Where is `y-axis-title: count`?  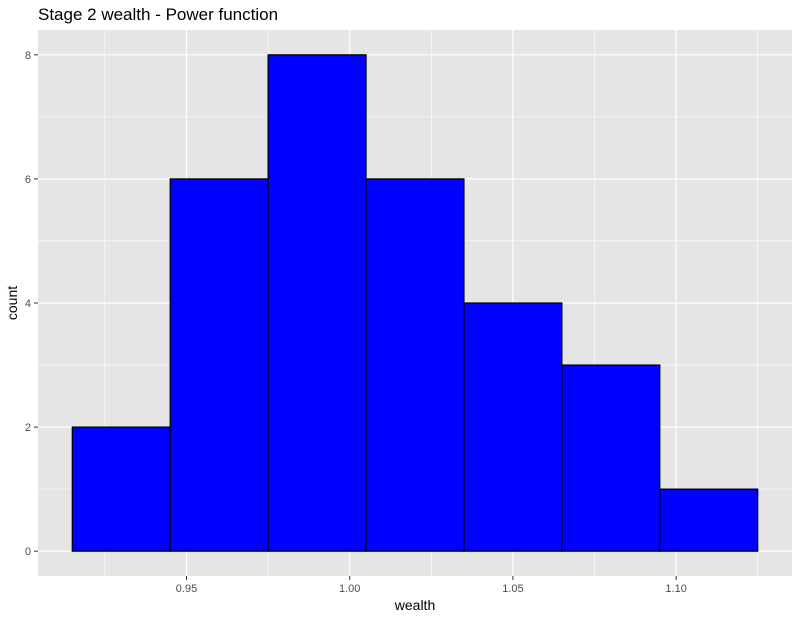
y-axis-title: count is located at coordinates (12, 303).